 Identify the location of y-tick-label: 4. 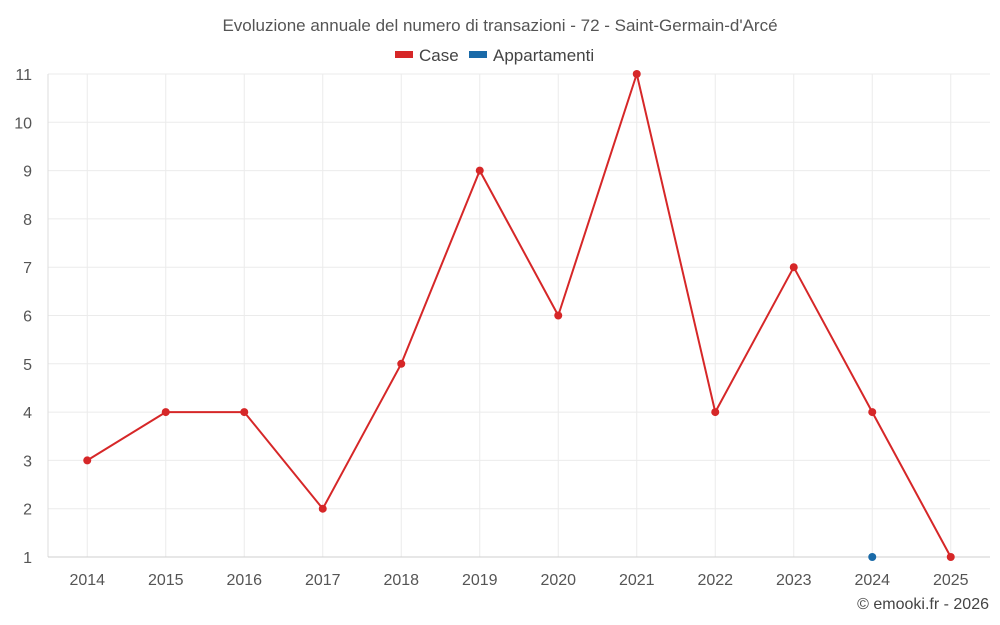
(27, 413).